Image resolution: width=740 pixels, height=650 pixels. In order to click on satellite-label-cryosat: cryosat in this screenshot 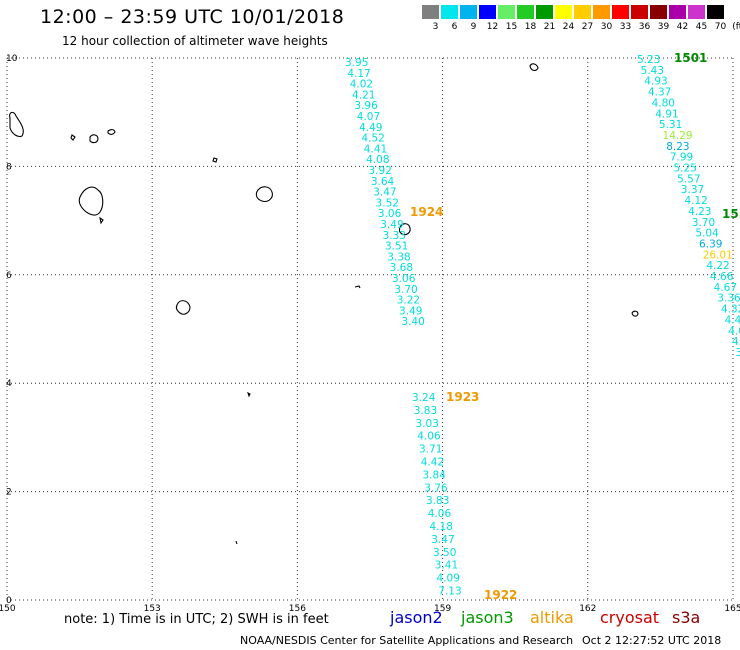, I will do `click(630, 617)`.